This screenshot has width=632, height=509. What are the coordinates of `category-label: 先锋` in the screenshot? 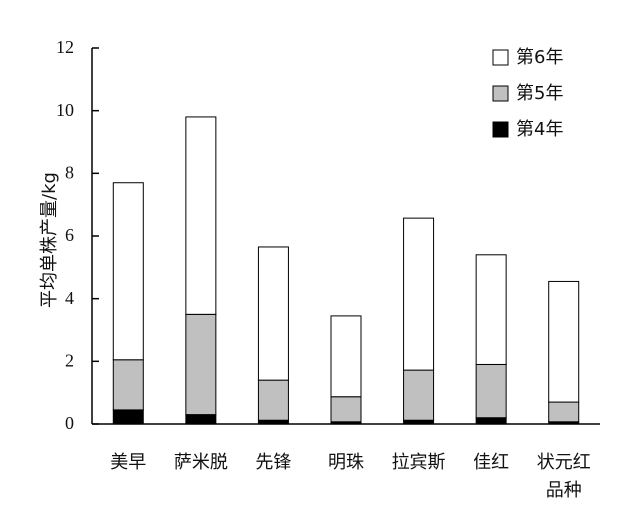 It's located at (273, 462).